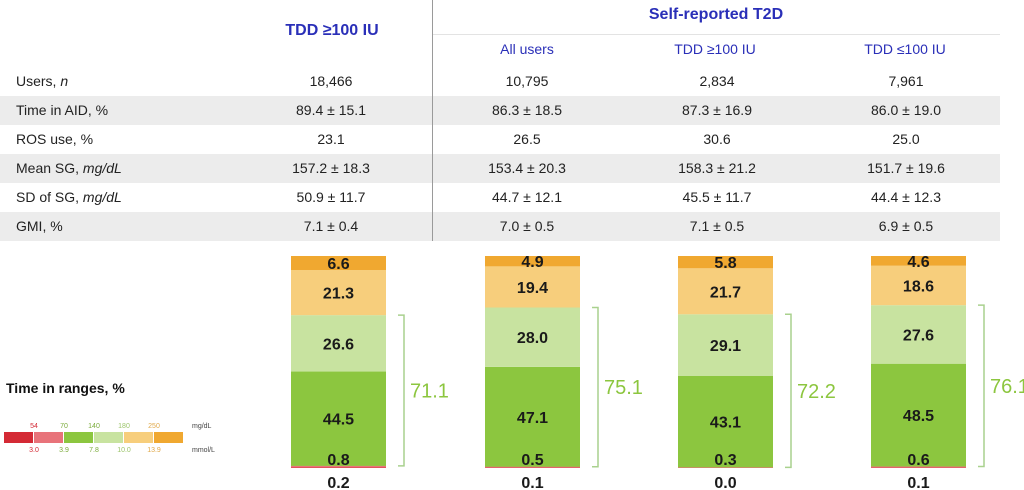 This screenshot has height=490, width=1024. What do you see at coordinates (725, 460) in the screenshot?
I see `segment-label: 0.3` at bounding box center [725, 460].